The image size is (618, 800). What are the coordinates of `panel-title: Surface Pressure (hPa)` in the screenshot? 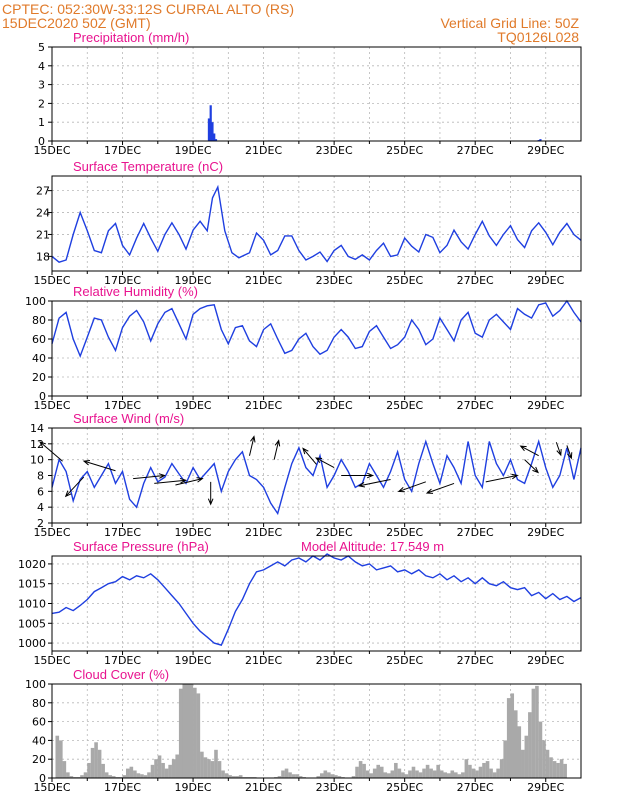 It's located at (141, 546).